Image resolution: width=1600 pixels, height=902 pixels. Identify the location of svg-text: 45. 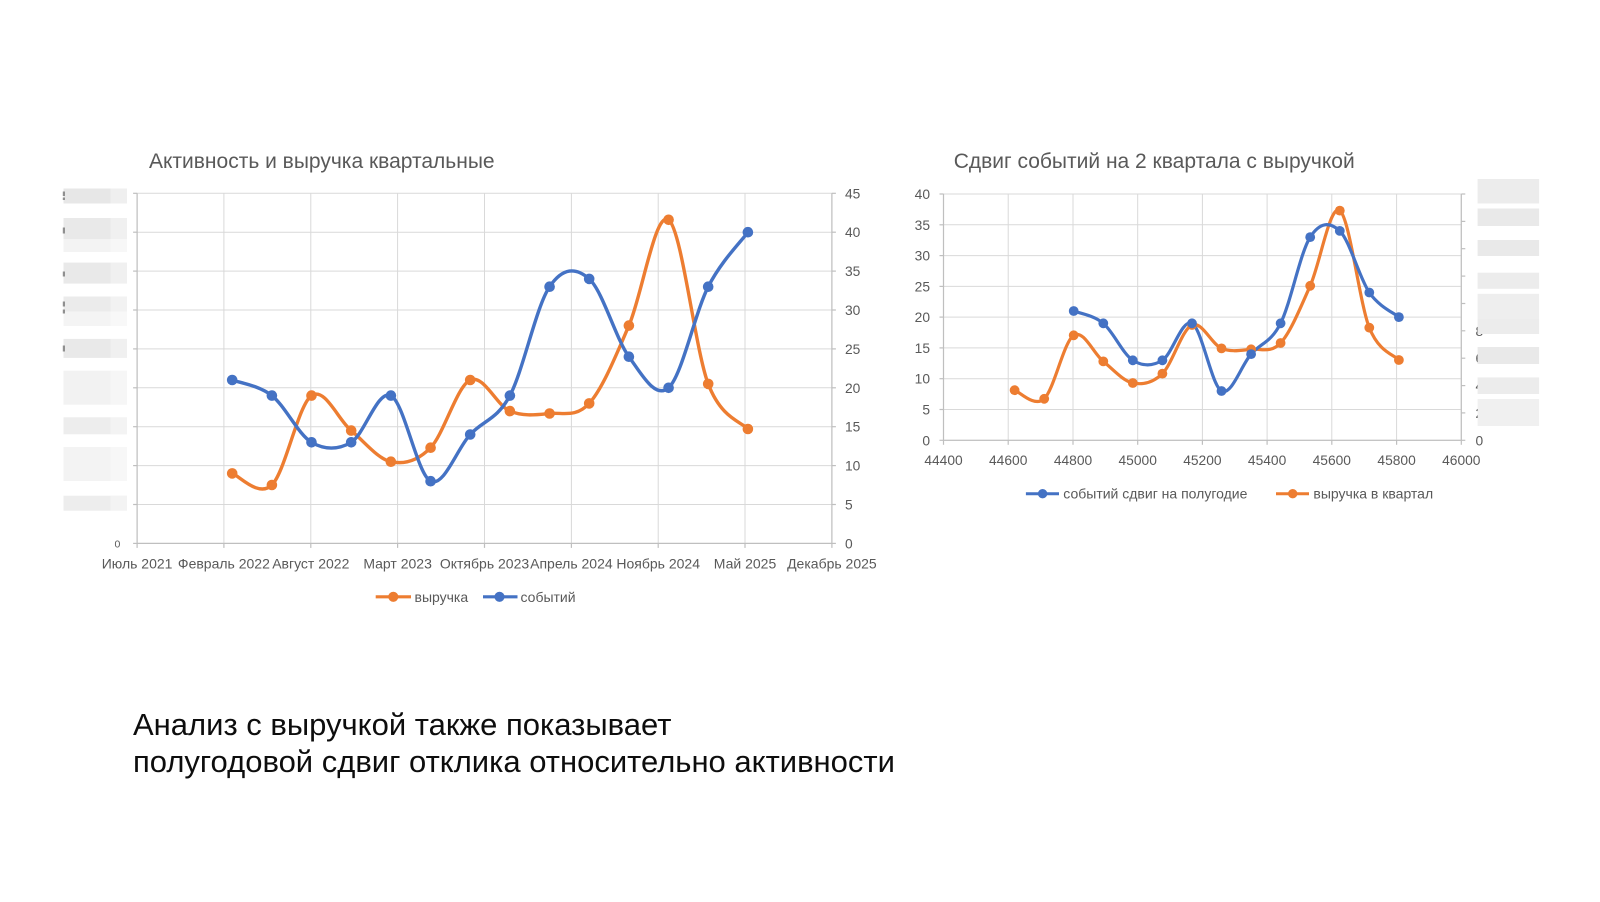
(853, 193).